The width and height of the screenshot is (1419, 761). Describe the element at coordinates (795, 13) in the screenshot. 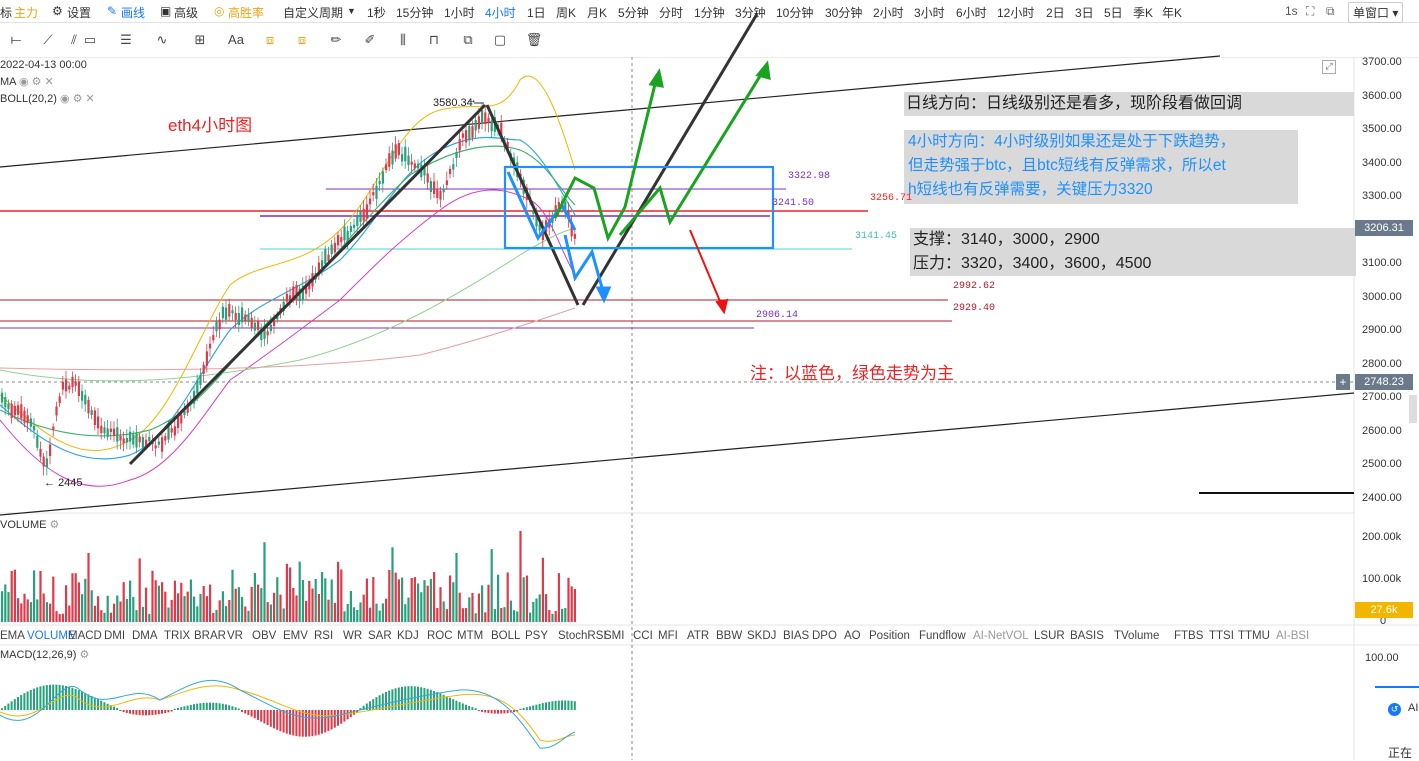

I see `period-10m: 10分钟` at that location.